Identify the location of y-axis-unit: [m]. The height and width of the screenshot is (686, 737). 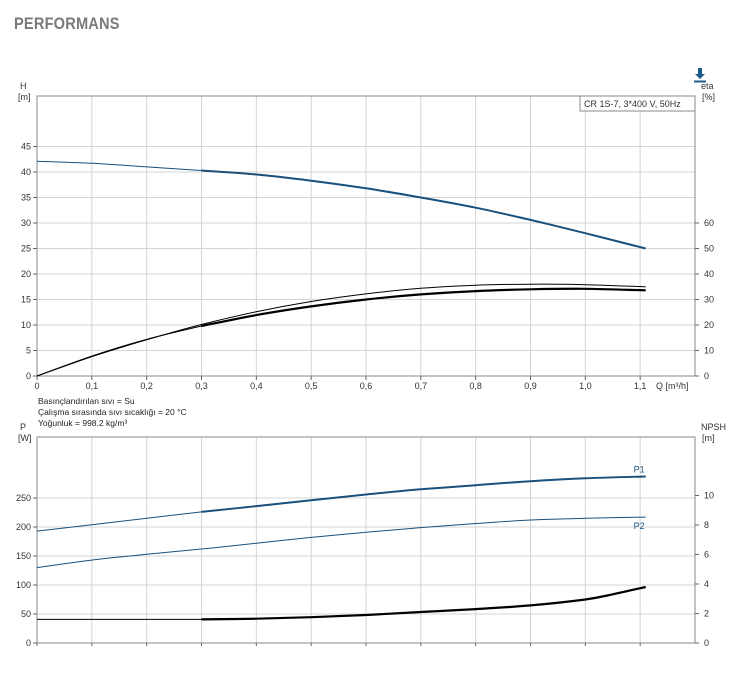
(24, 97).